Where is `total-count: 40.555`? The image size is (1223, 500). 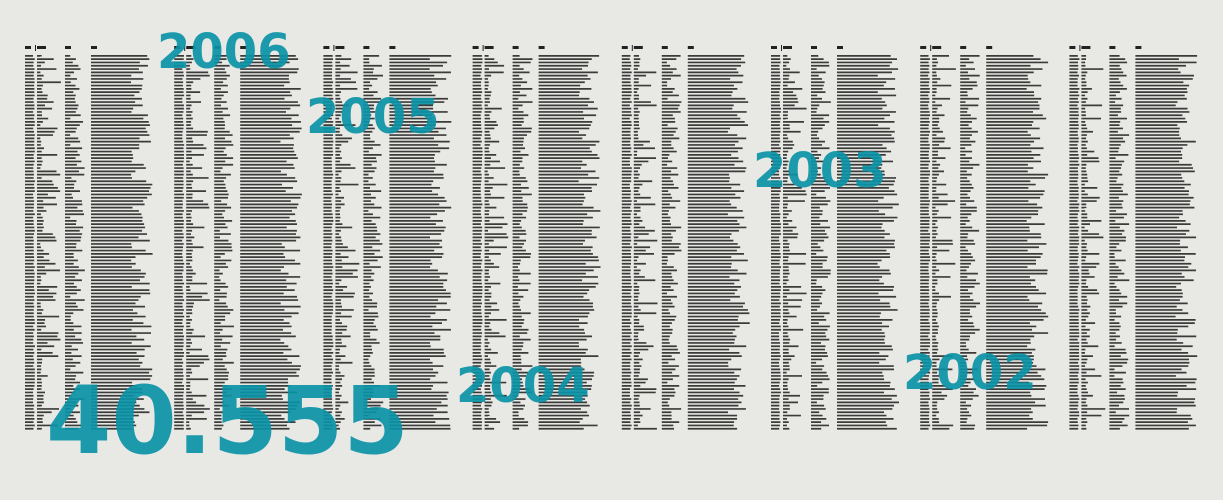 total-count: 40.555 is located at coordinates (227, 421).